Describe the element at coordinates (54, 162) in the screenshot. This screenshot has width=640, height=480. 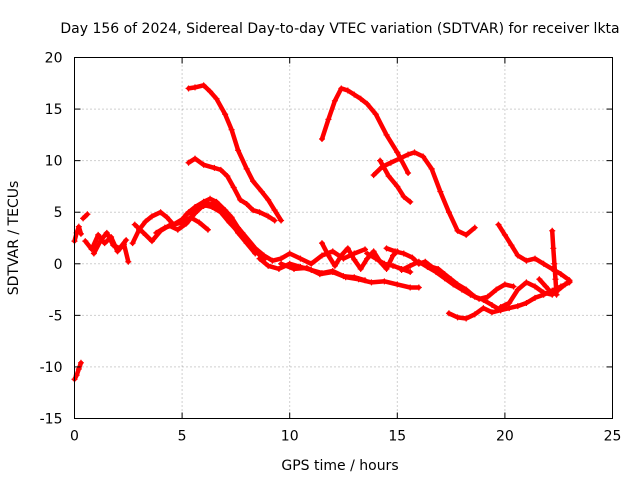
I see `y-tick-label: 10` at that location.